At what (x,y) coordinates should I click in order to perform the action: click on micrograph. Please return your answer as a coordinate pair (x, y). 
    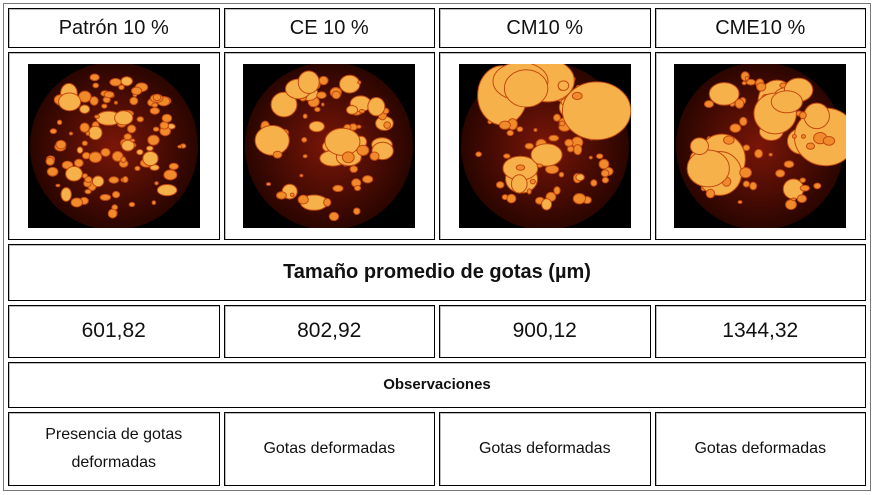
    Looking at the image, I should click on (544, 146).